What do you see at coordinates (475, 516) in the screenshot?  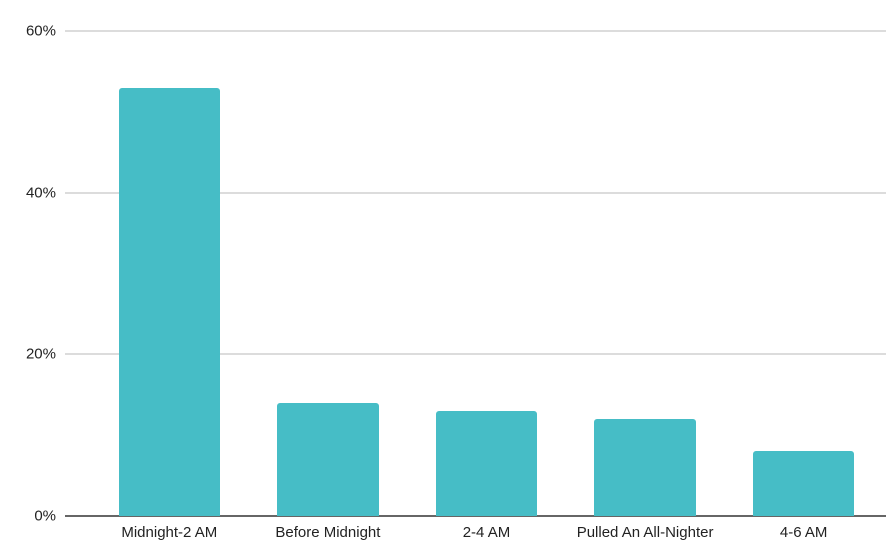 I see `x-axis-baseline` at bounding box center [475, 516].